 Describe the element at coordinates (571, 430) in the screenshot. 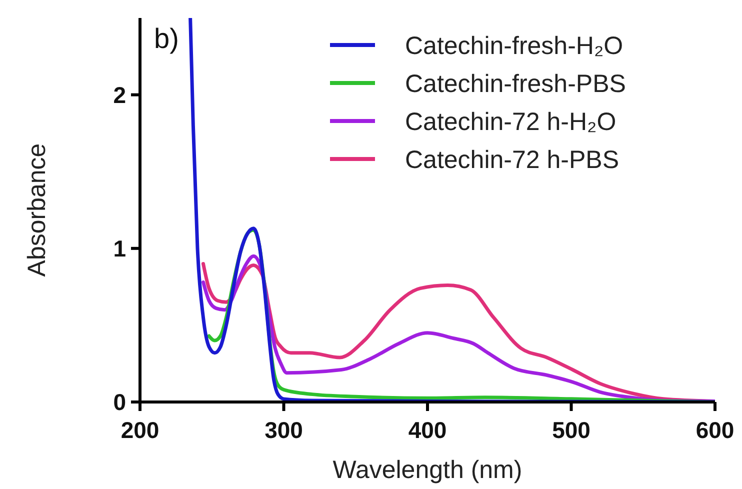

I see `x-tick-label: 500` at that location.